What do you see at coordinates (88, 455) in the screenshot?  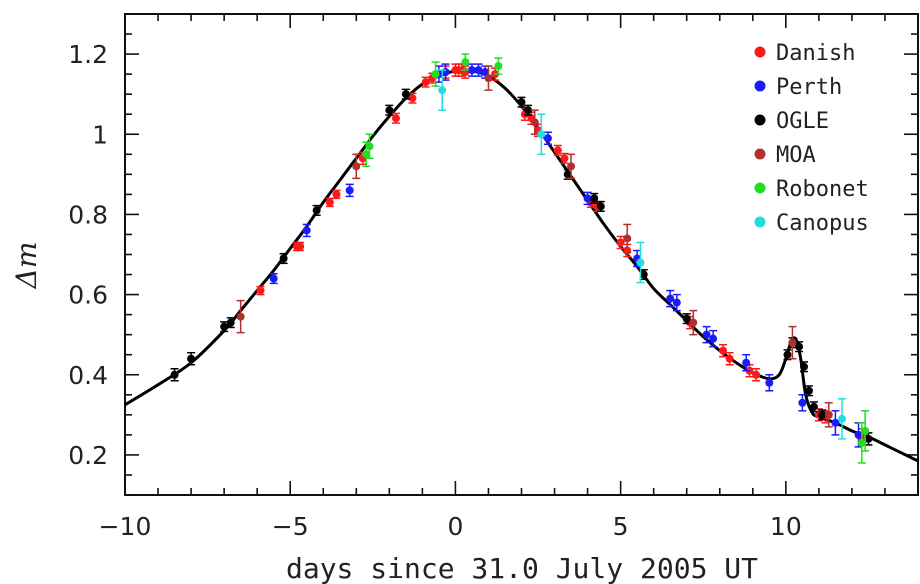 I see `y-tick-label: 0.2` at bounding box center [88, 455].